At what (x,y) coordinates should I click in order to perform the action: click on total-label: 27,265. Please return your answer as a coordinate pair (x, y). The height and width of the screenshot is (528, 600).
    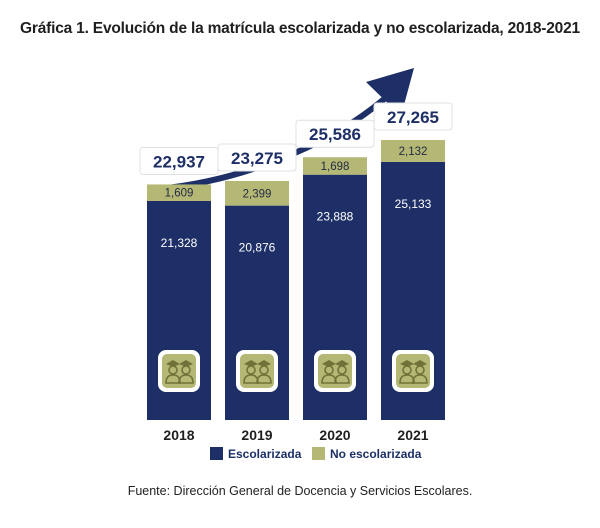
    Looking at the image, I should click on (413, 117).